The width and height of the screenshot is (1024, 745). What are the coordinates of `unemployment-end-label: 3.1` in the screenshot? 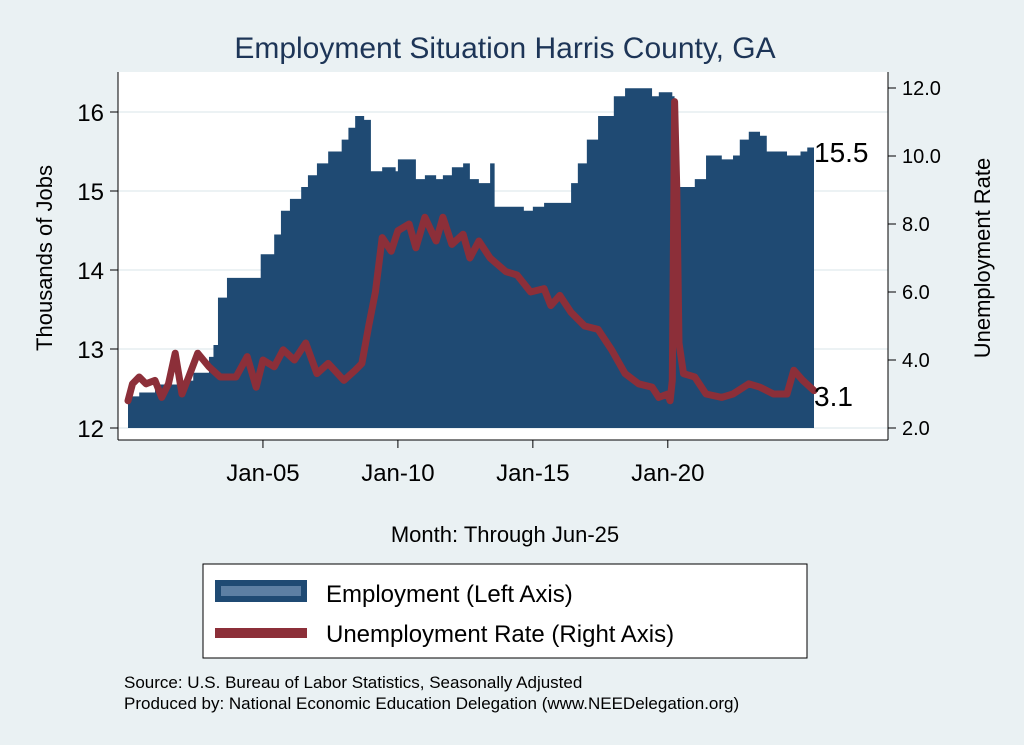 It's located at (833, 396).